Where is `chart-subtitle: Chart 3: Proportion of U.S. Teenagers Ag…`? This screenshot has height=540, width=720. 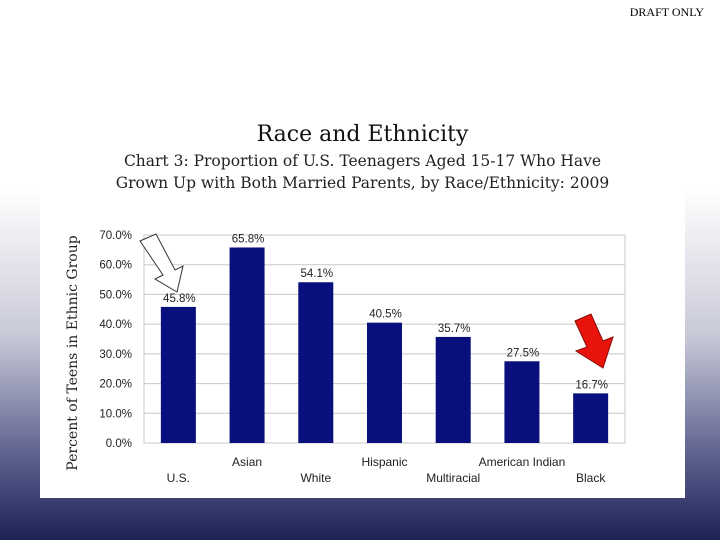
chart-subtitle: Chart 3: Proportion of U.S. Teenagers Ag… is located at coordinates (362, 172).